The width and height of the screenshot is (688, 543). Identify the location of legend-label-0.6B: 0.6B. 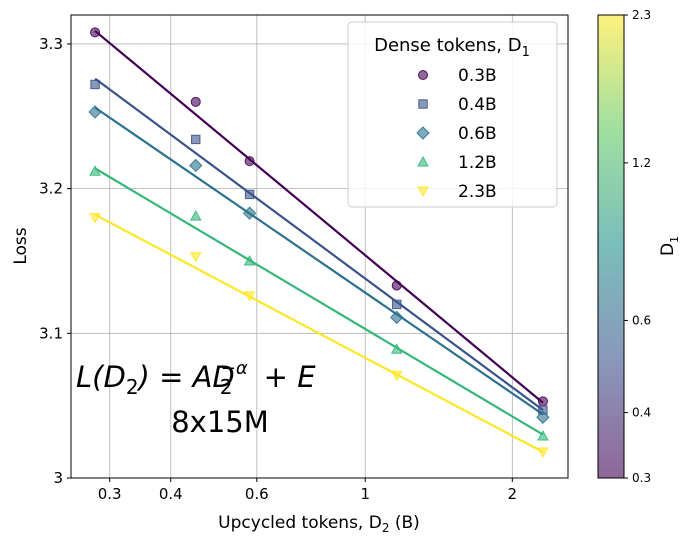
(477, 134).